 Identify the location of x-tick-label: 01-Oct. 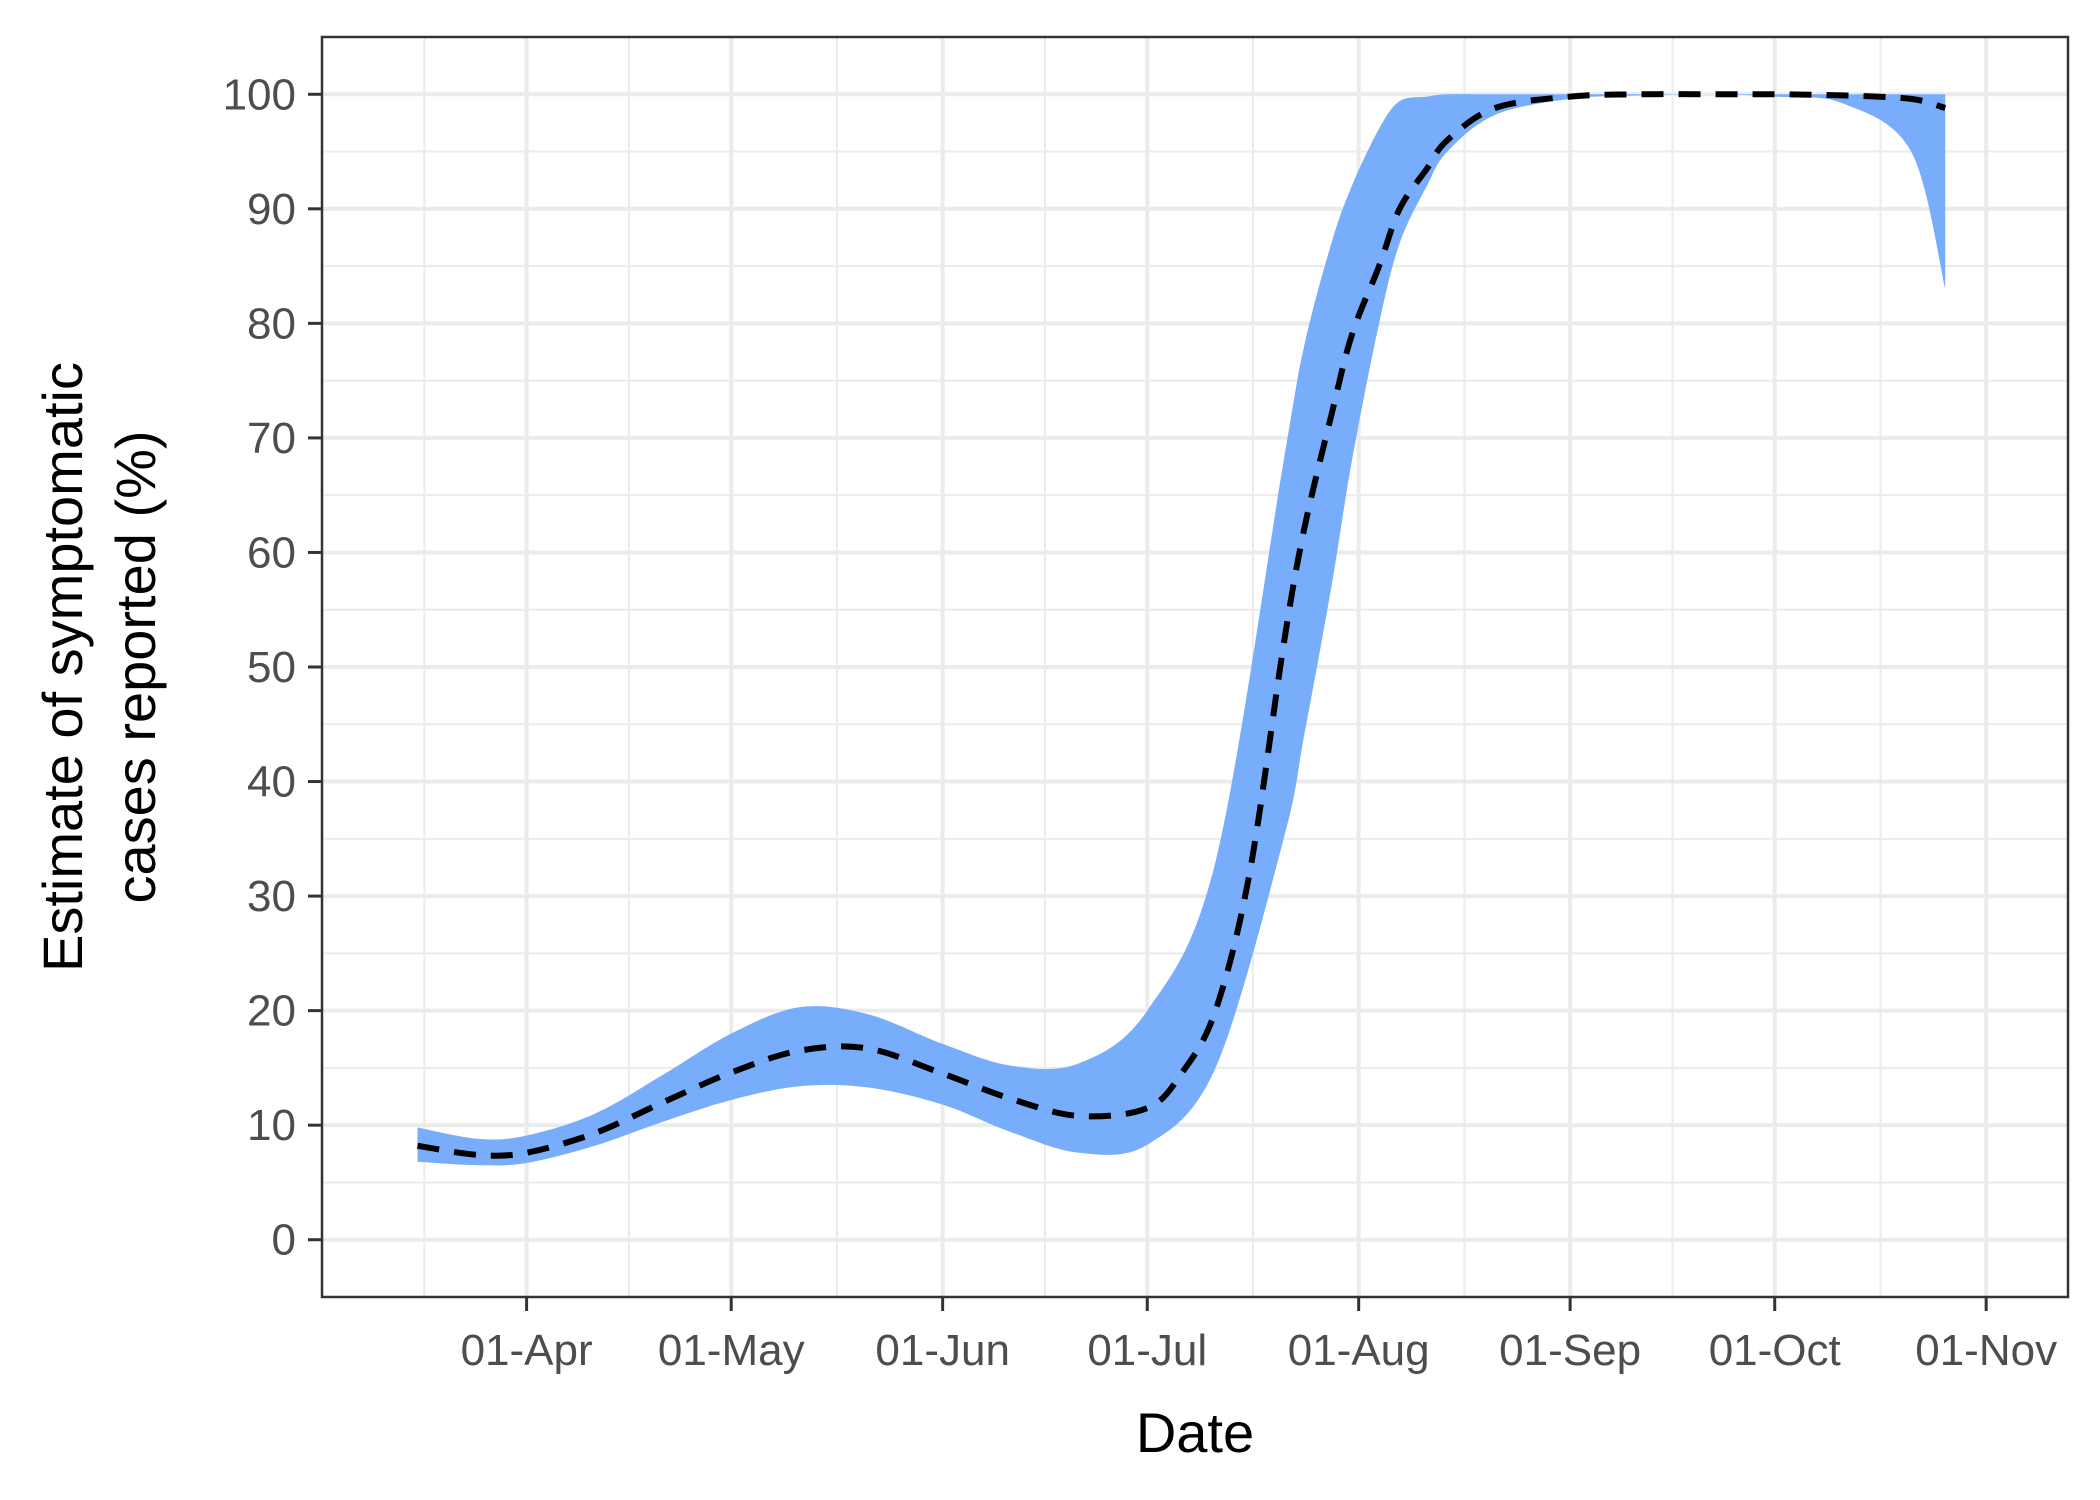
(1775, 1350).